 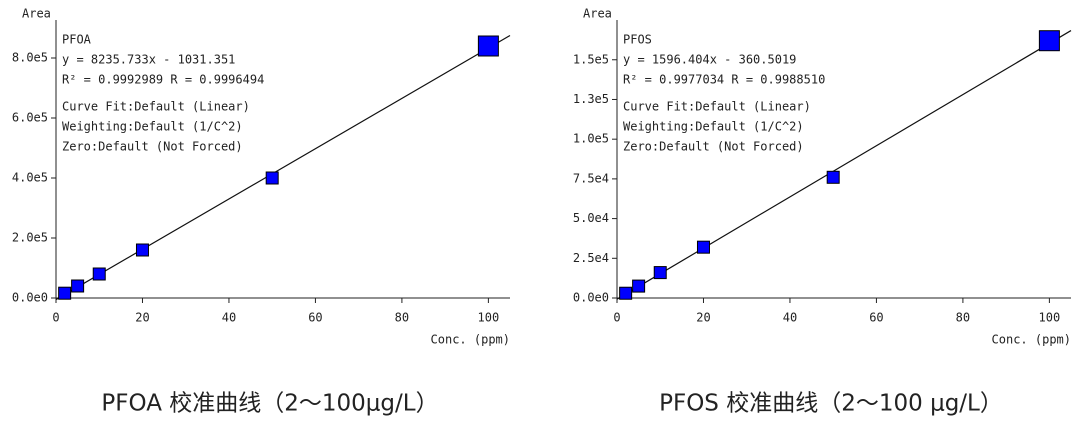 What do you see at coordinates (269, 404) in the screenshot?
I see `caption: PFOA 校准曲线（2～100μg/L）` at bounding box center [269, 404].